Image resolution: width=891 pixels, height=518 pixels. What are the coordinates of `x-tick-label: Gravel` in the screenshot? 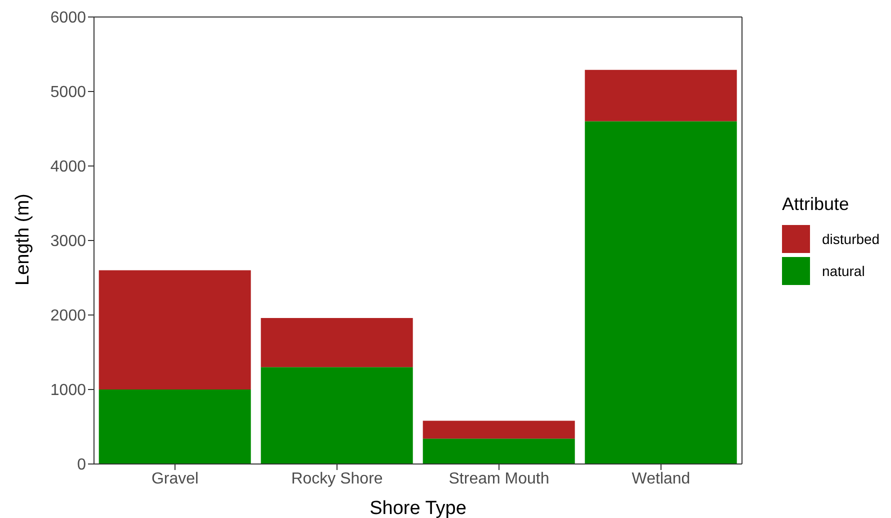 It's located at (175, 479).